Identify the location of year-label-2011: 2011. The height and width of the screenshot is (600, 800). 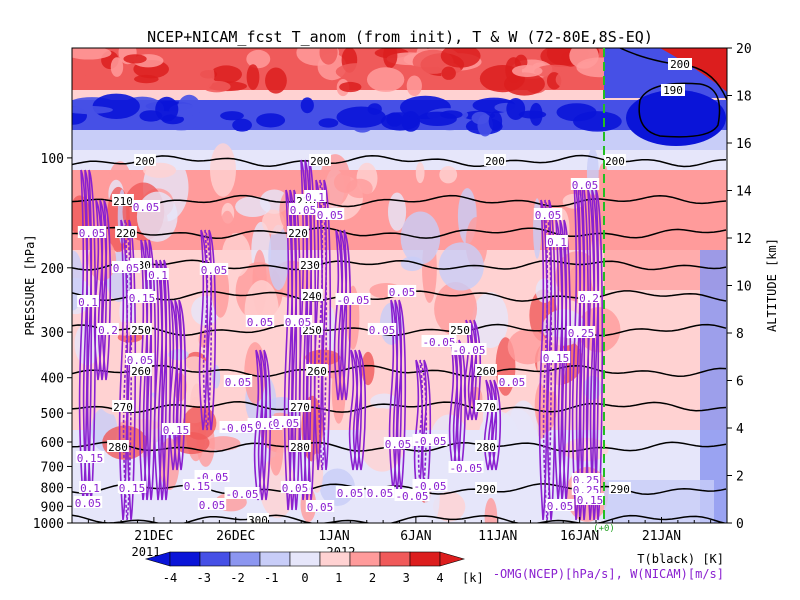
(146, 552).